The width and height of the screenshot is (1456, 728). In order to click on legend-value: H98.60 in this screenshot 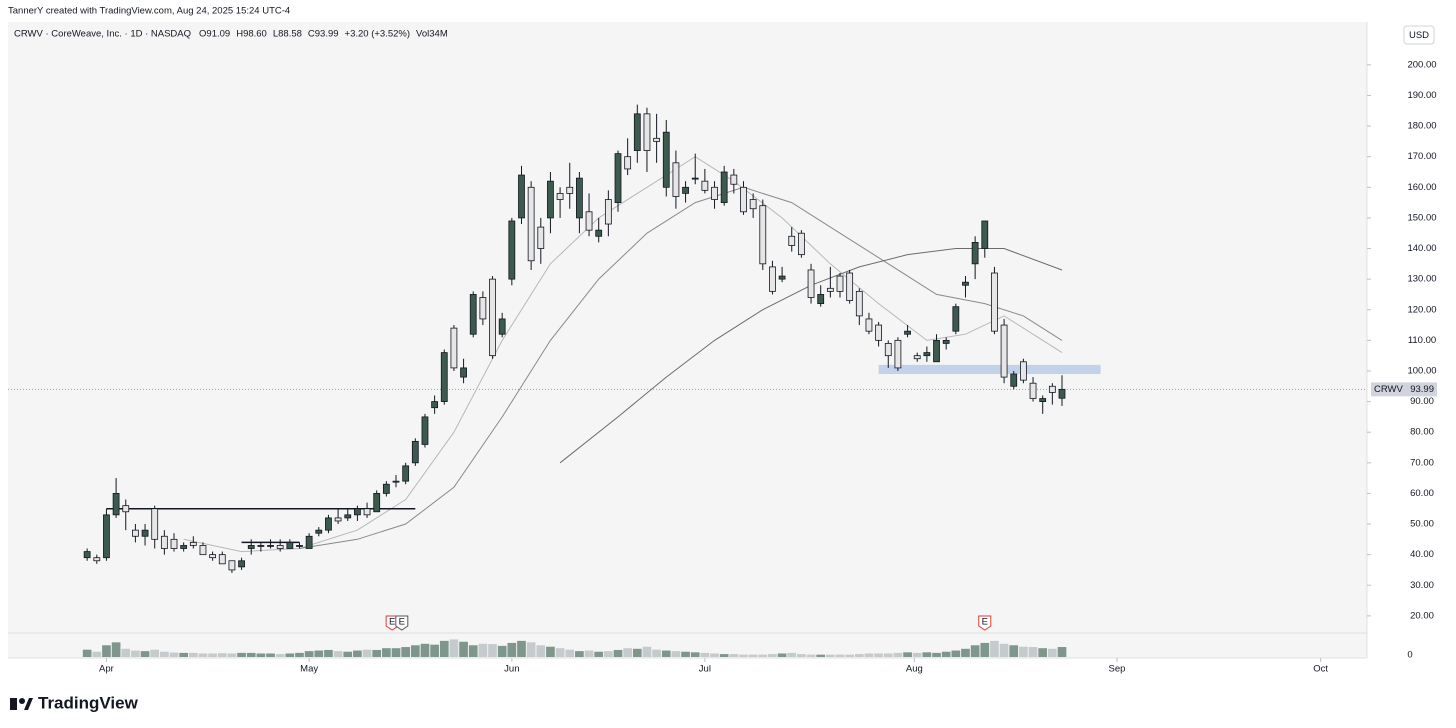, I will do `click(251, 34)`.